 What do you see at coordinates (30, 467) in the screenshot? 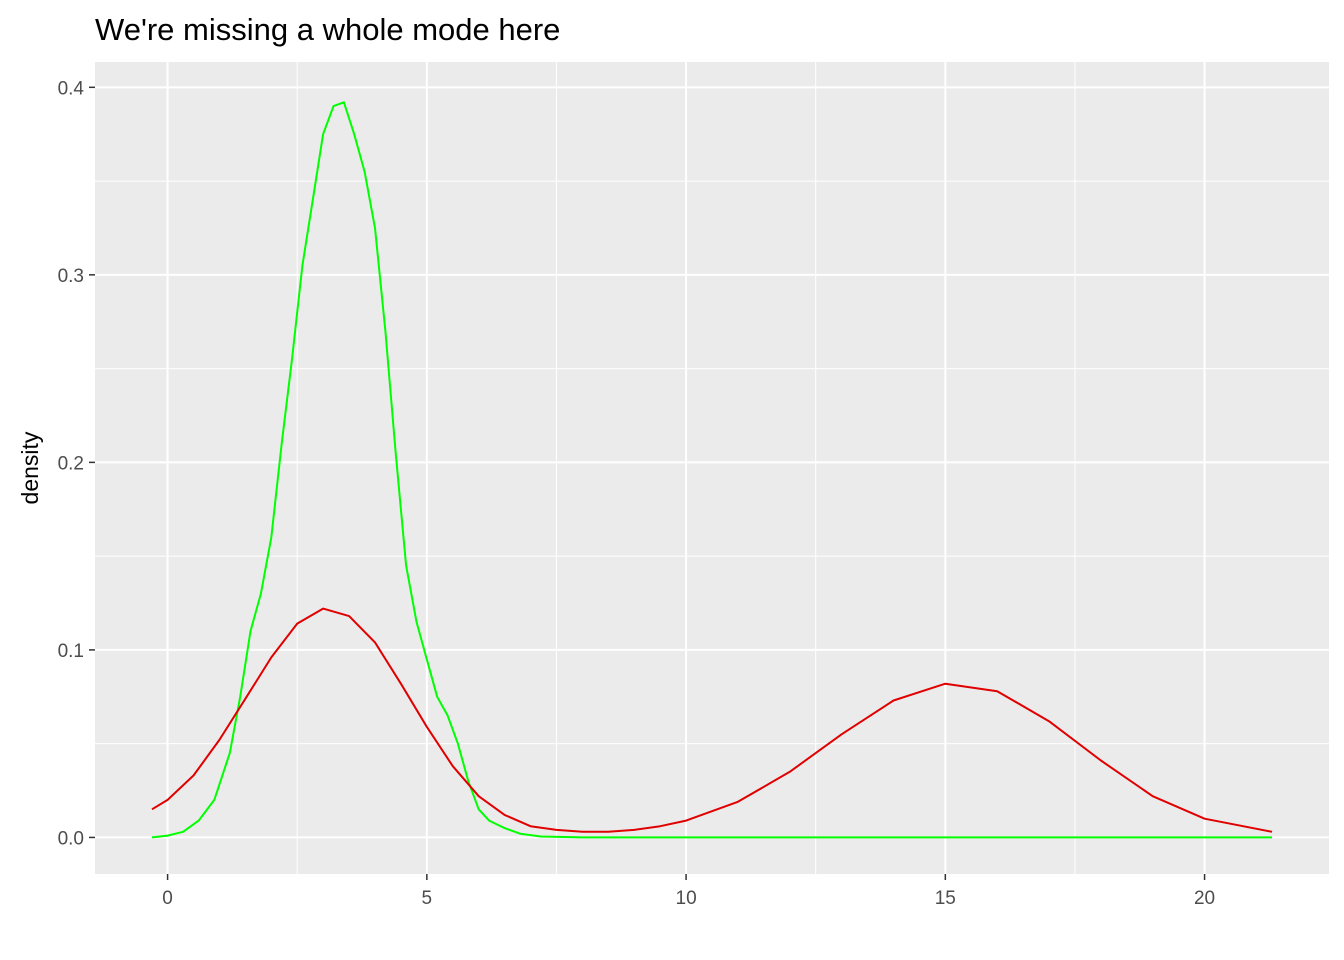
I see `y-axis-title: density` at bounding box center [30, 467].